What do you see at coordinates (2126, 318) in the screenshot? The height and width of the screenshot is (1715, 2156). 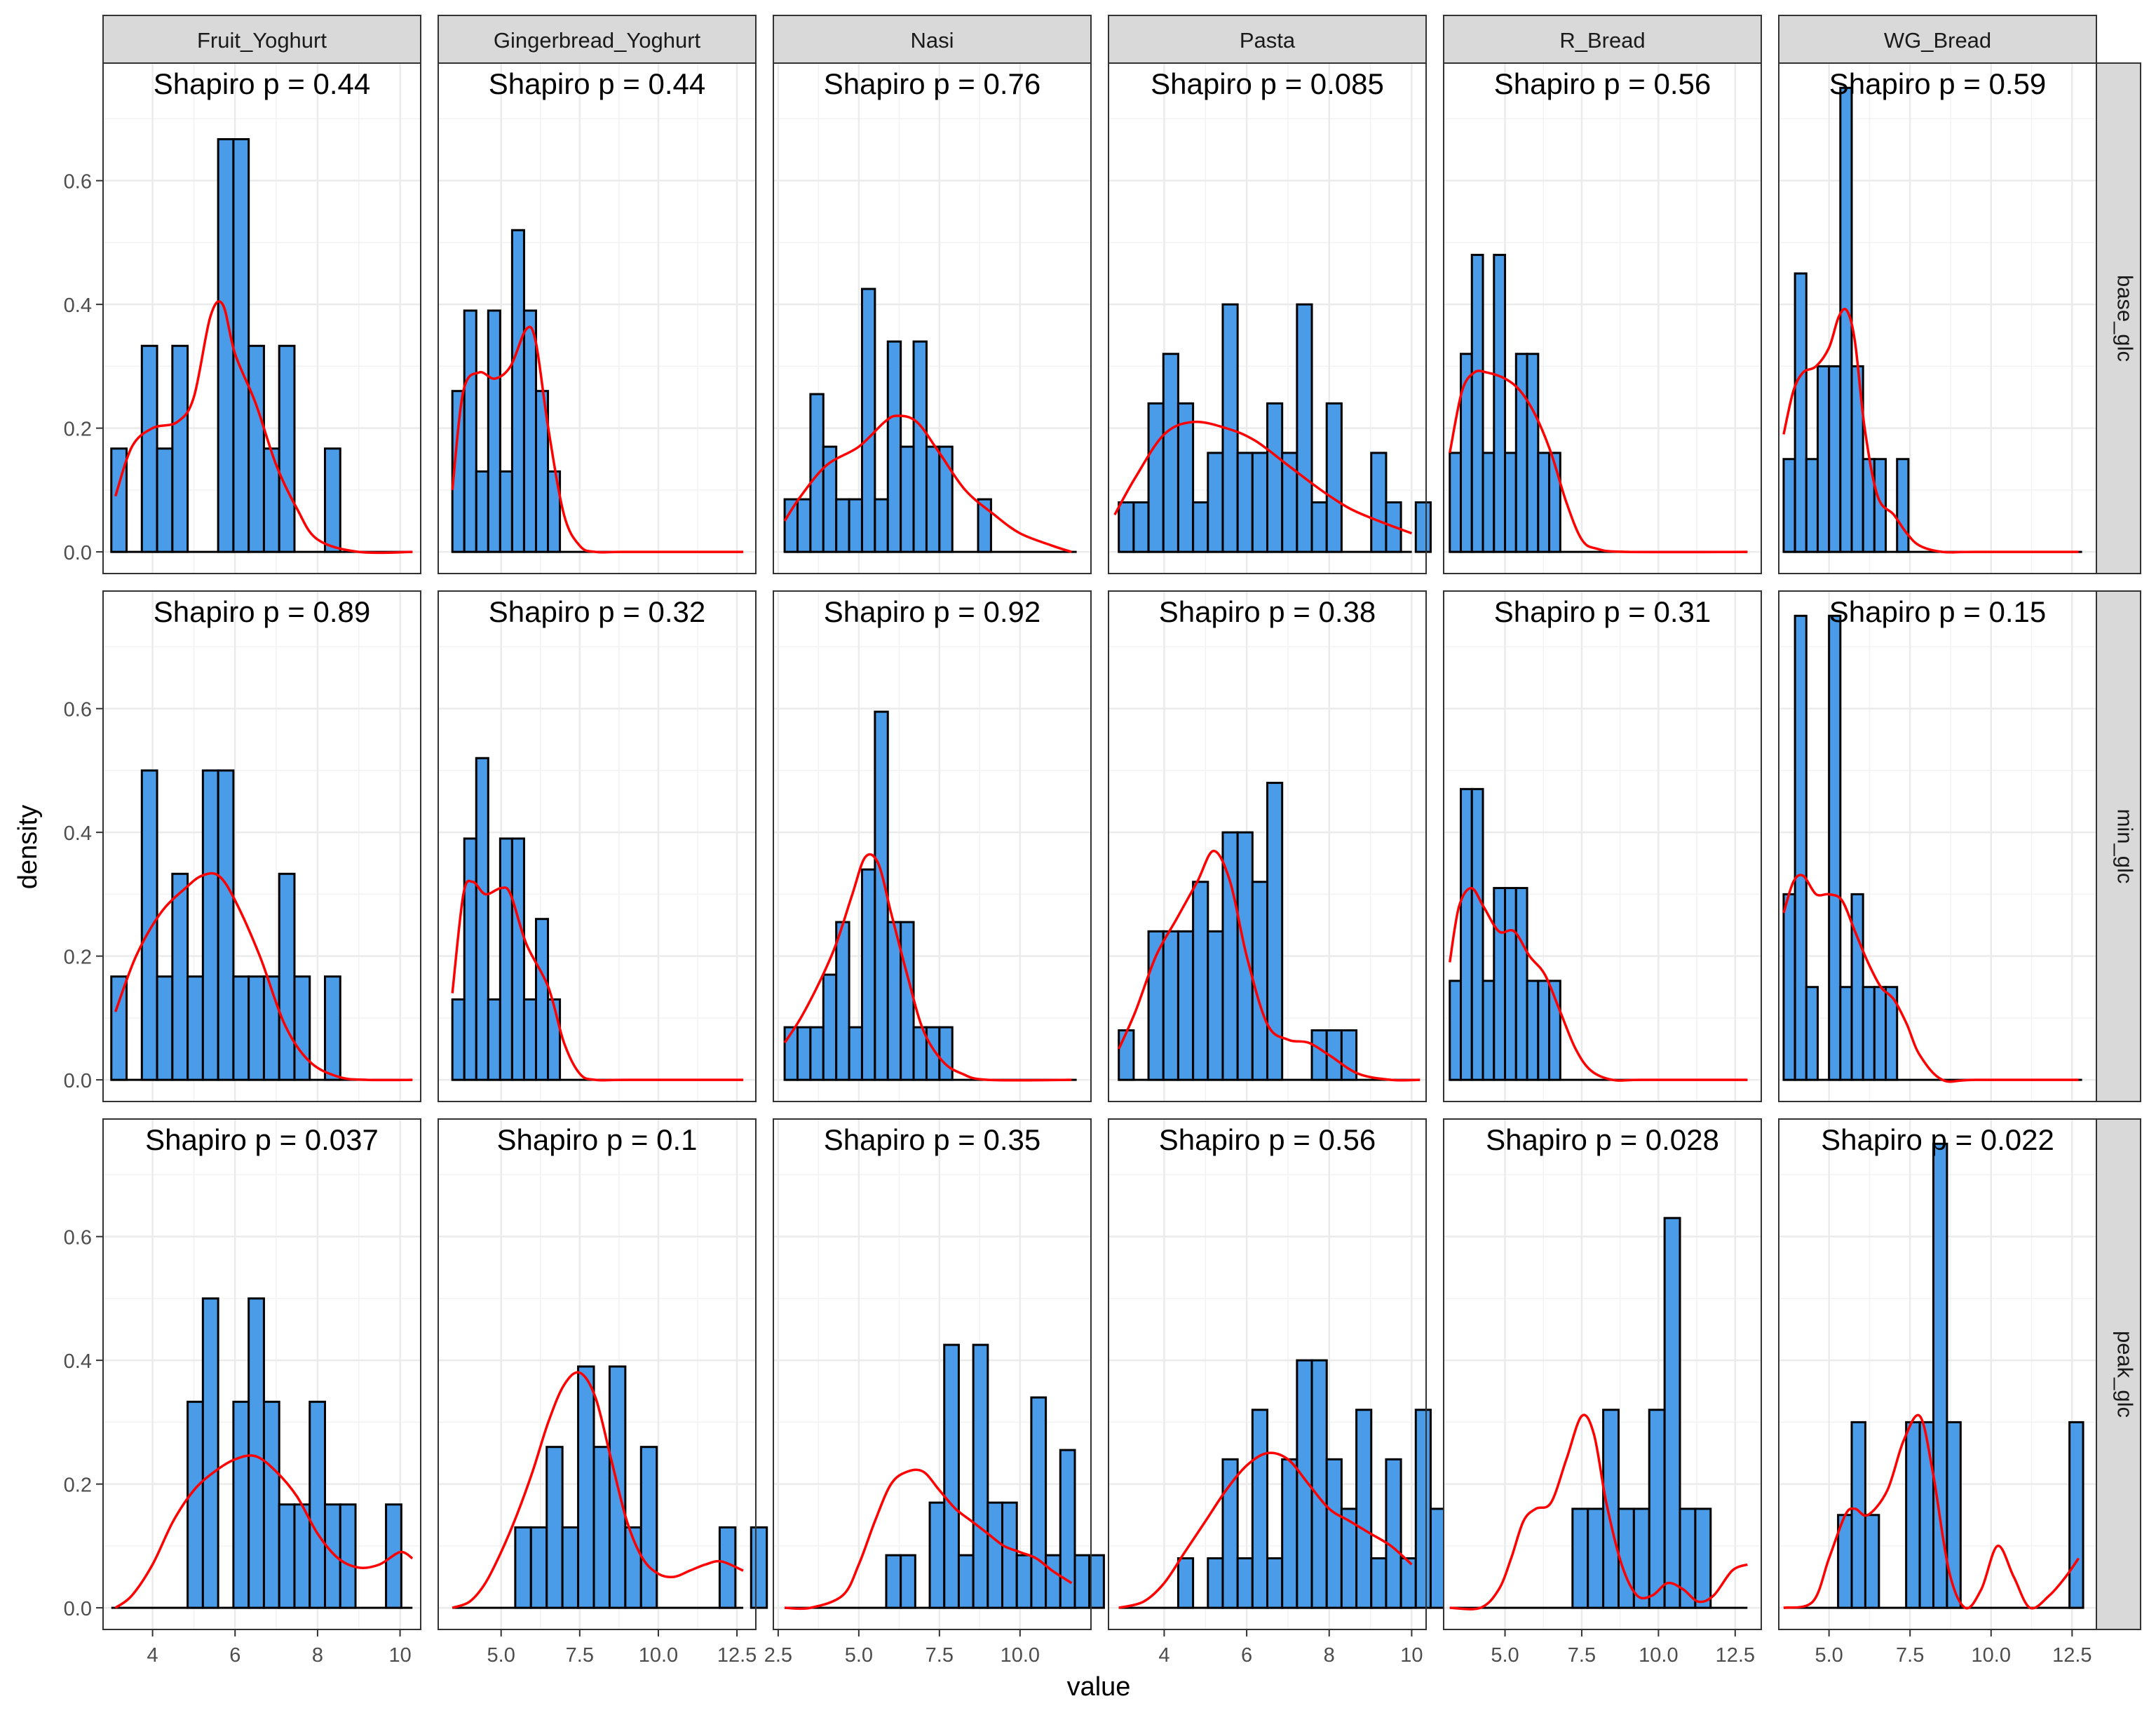 I see `row-strip-label: base_glc` at bounding box center [2126, 318].